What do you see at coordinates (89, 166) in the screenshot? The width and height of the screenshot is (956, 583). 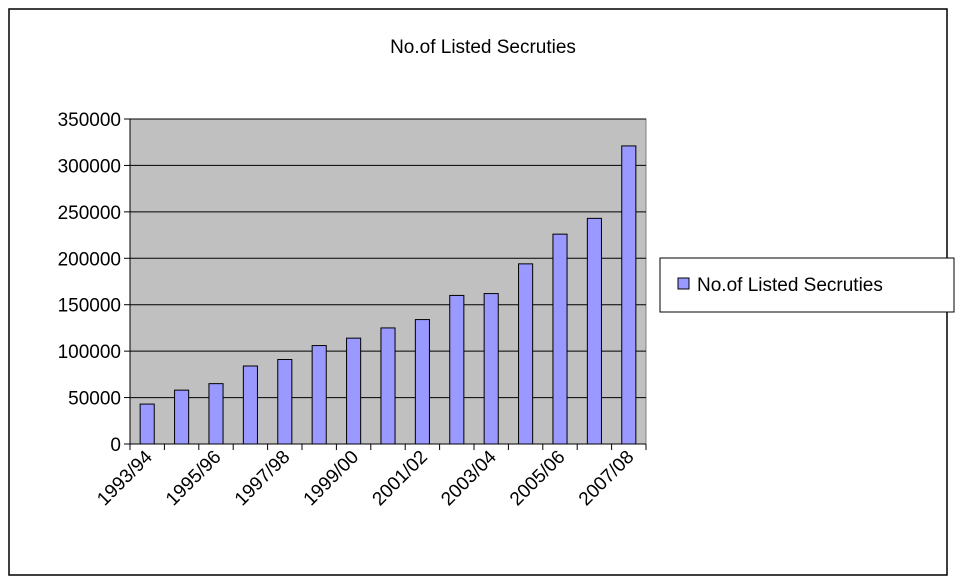 I see `y-tick-label: 300000` at bounding box center [89, 166].